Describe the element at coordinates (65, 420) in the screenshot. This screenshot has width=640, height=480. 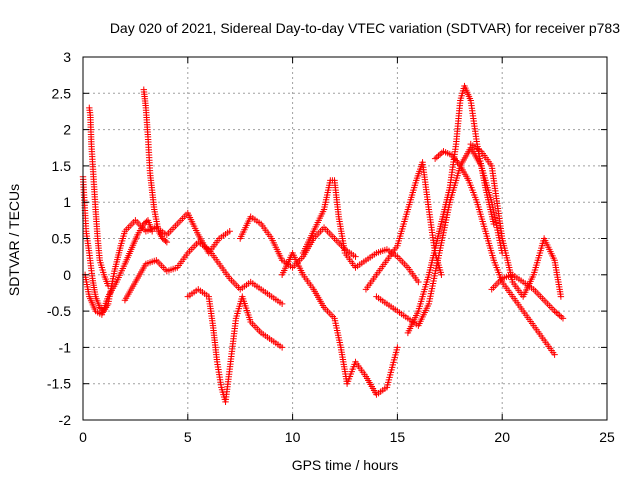
I see `y-tick-label: -2` at that location.